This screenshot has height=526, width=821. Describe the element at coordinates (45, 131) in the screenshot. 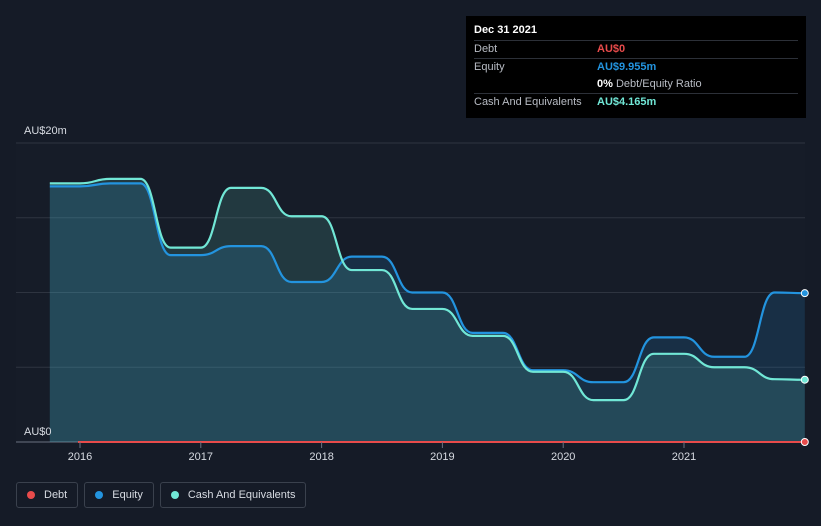

I see `y-tick-label-top: AU$20m` at that location.